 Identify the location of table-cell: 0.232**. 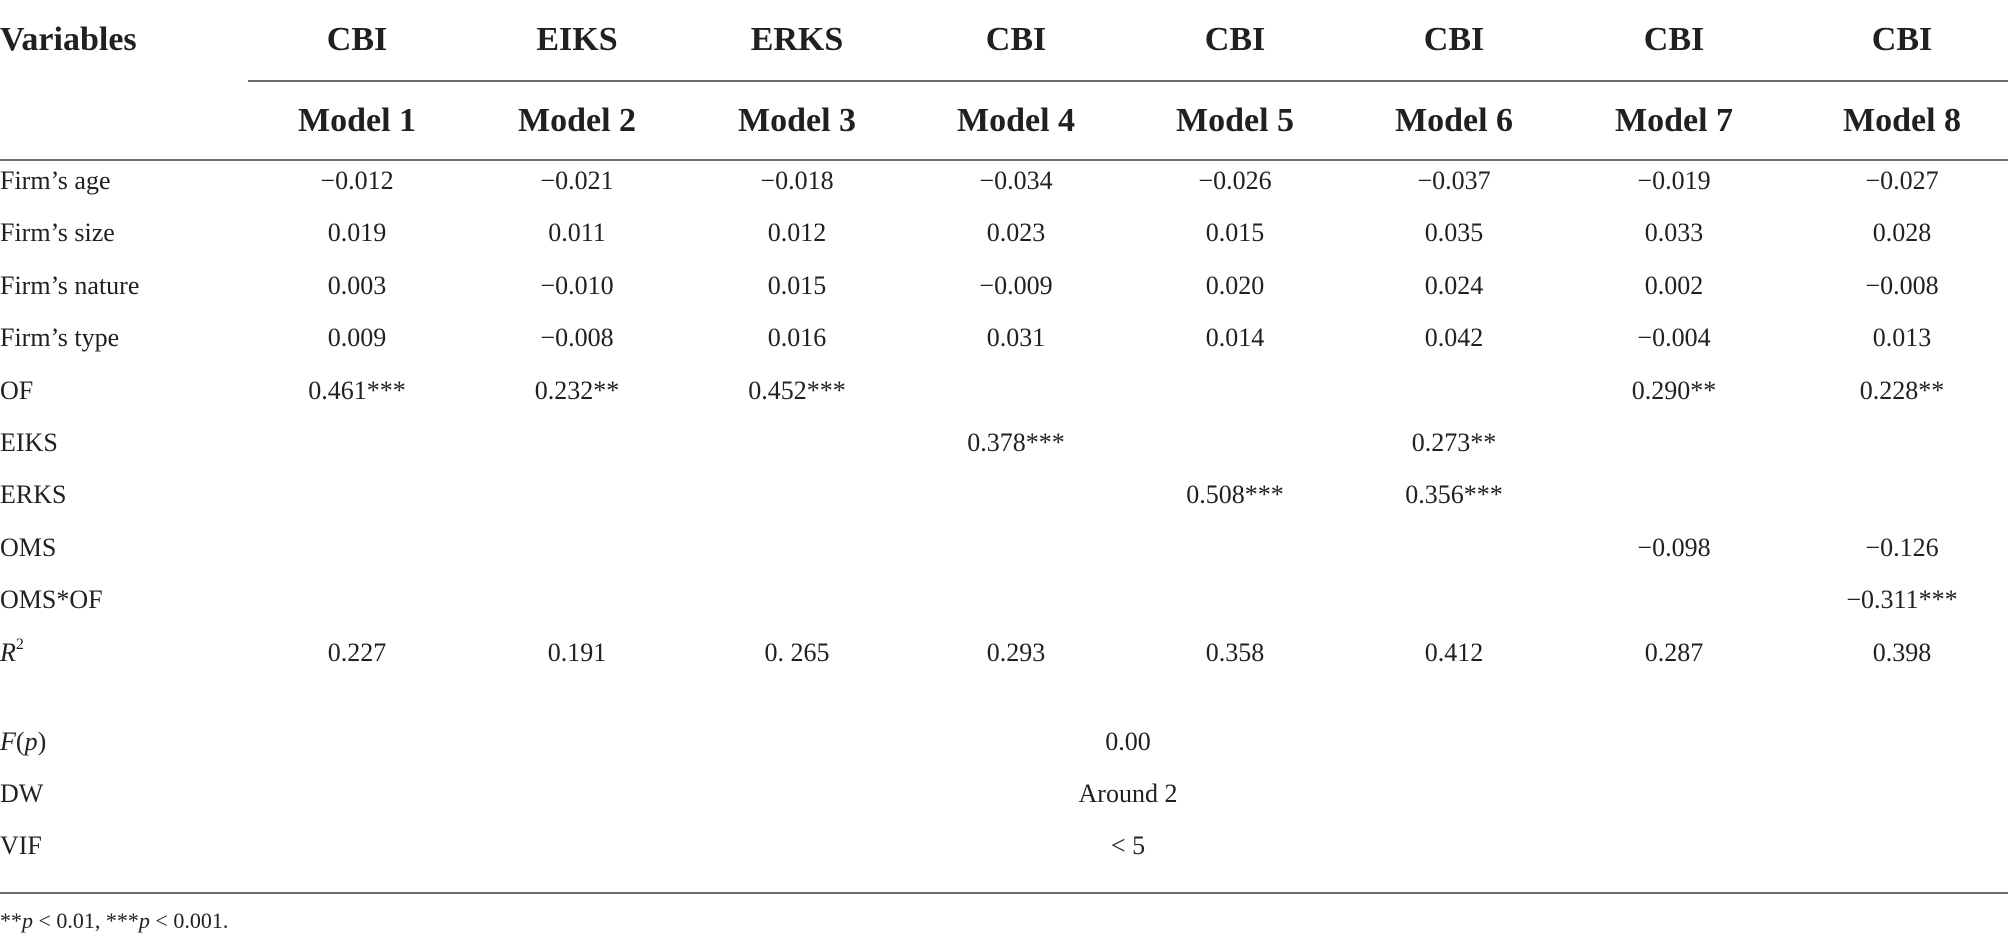
(577, 390).